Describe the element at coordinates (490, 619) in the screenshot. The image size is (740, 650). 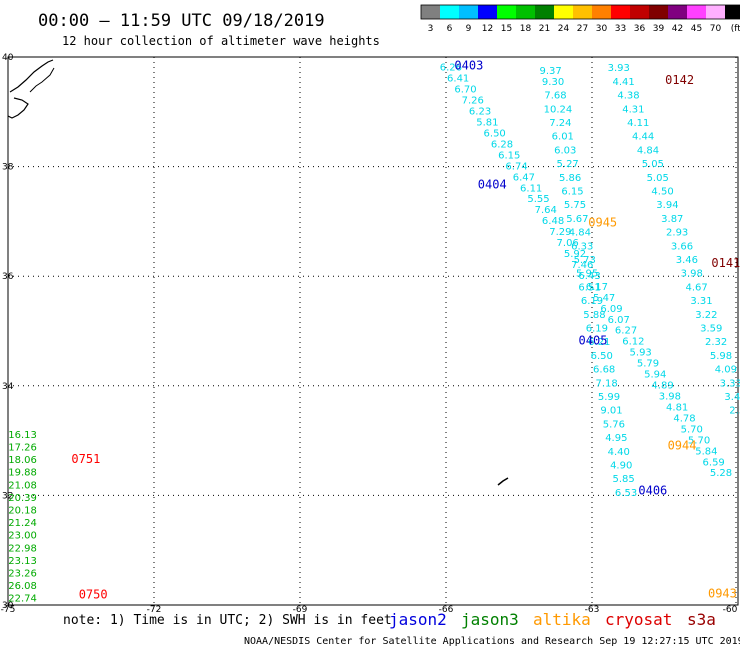
I see `satellite-legend-item: jason3` at that location.